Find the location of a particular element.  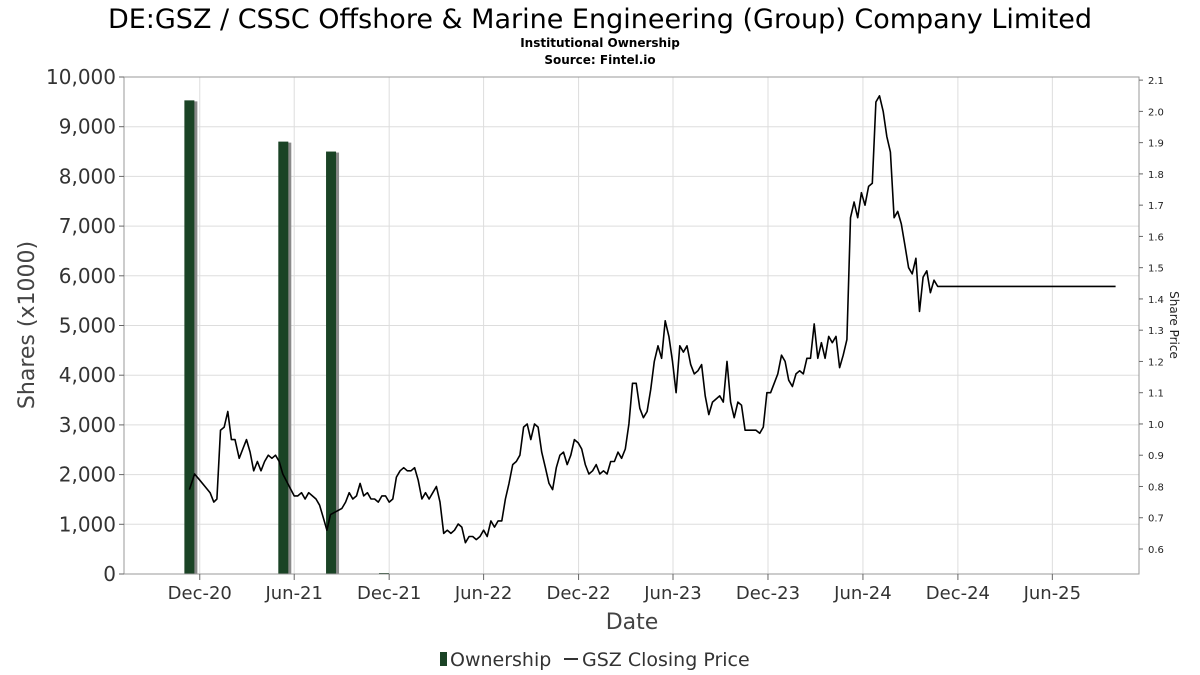

x-tick-label: Dec-24 is located at coordinates (958, 593).